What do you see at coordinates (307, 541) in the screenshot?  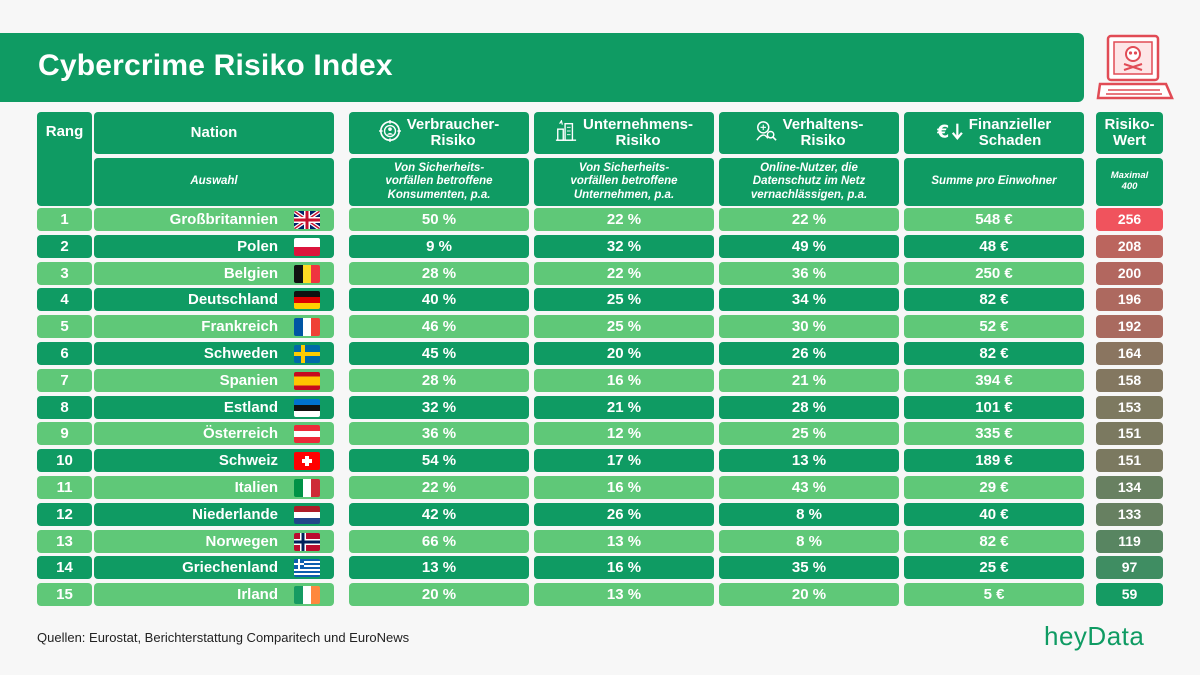 I see `flag-no-icon` at bounding box center [307, 541].